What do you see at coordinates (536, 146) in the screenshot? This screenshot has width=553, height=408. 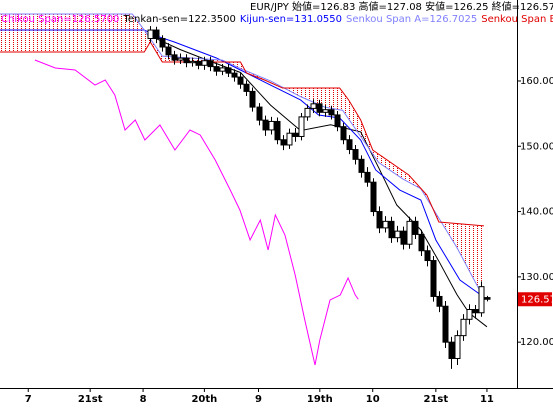 I see `y-tick-label: 150.00` at bounding box center [536, 146].